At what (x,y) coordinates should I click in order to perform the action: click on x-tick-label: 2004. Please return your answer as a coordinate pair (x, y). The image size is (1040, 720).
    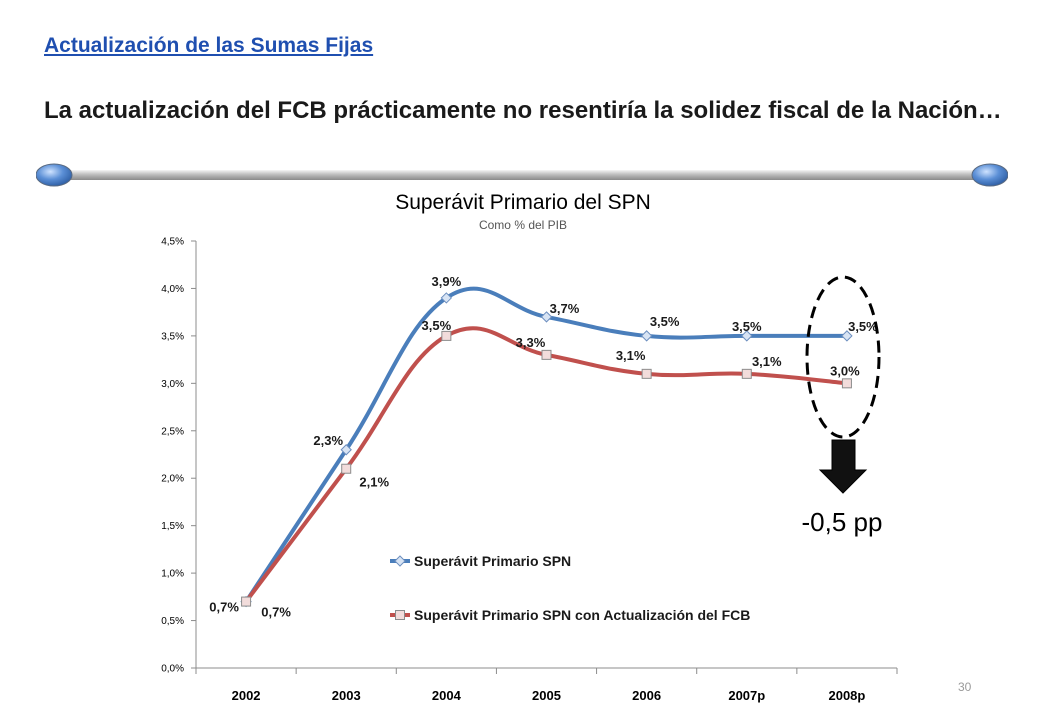
    Looking at the image, I should click on (447, 695).